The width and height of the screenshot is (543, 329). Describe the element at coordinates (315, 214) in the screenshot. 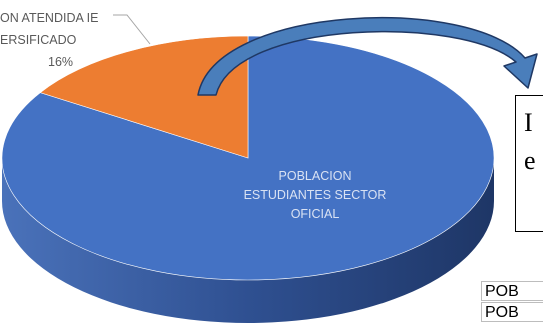

I see `blue-slice-label-line: OFICIAL` at that location.